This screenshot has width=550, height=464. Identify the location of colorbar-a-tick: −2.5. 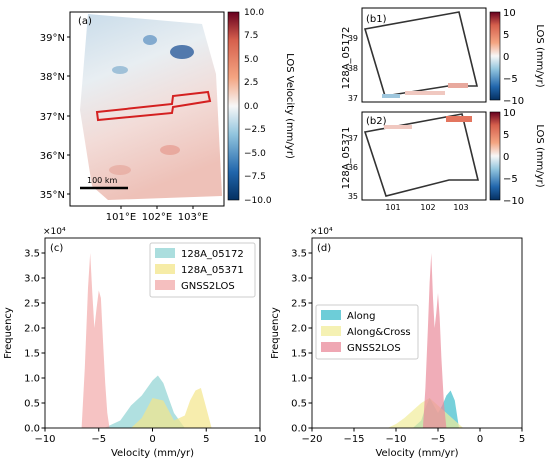
(255, 130).